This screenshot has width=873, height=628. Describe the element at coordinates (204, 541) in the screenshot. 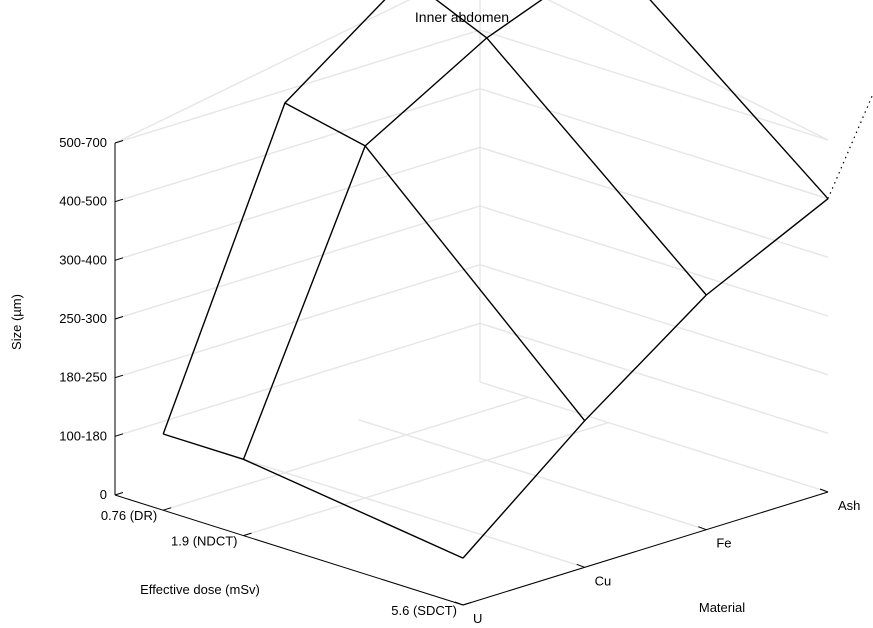

I see `dose-tick-label: 1.9 (NDCT)` at that location.